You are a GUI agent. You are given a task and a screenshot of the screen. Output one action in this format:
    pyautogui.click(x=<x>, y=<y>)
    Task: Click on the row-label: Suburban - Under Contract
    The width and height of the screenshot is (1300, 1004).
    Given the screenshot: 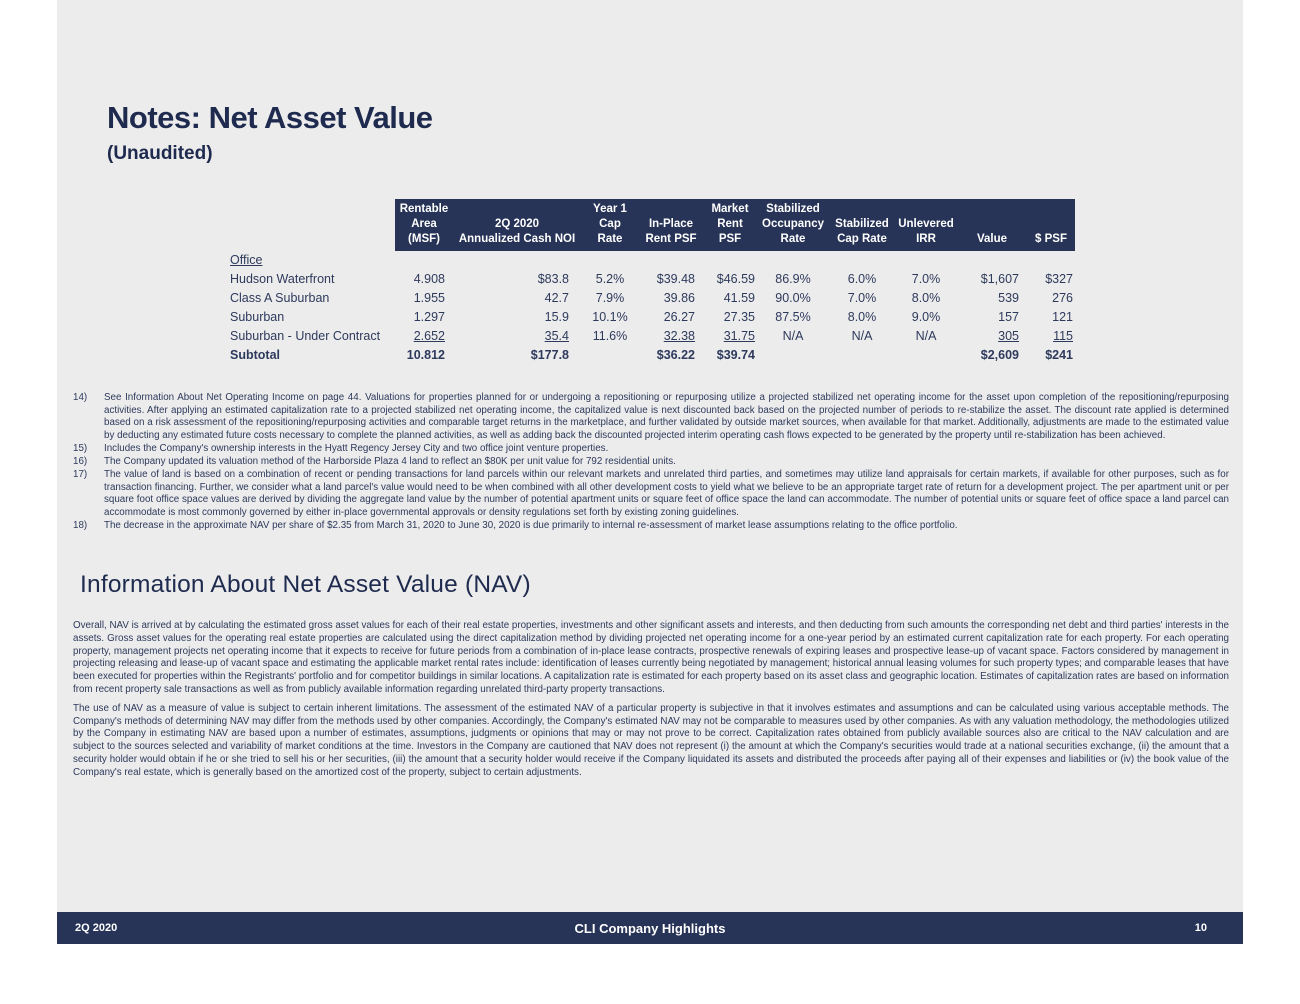 What is the action you would take?
    pyautogui.click(x=305, y=335)
    